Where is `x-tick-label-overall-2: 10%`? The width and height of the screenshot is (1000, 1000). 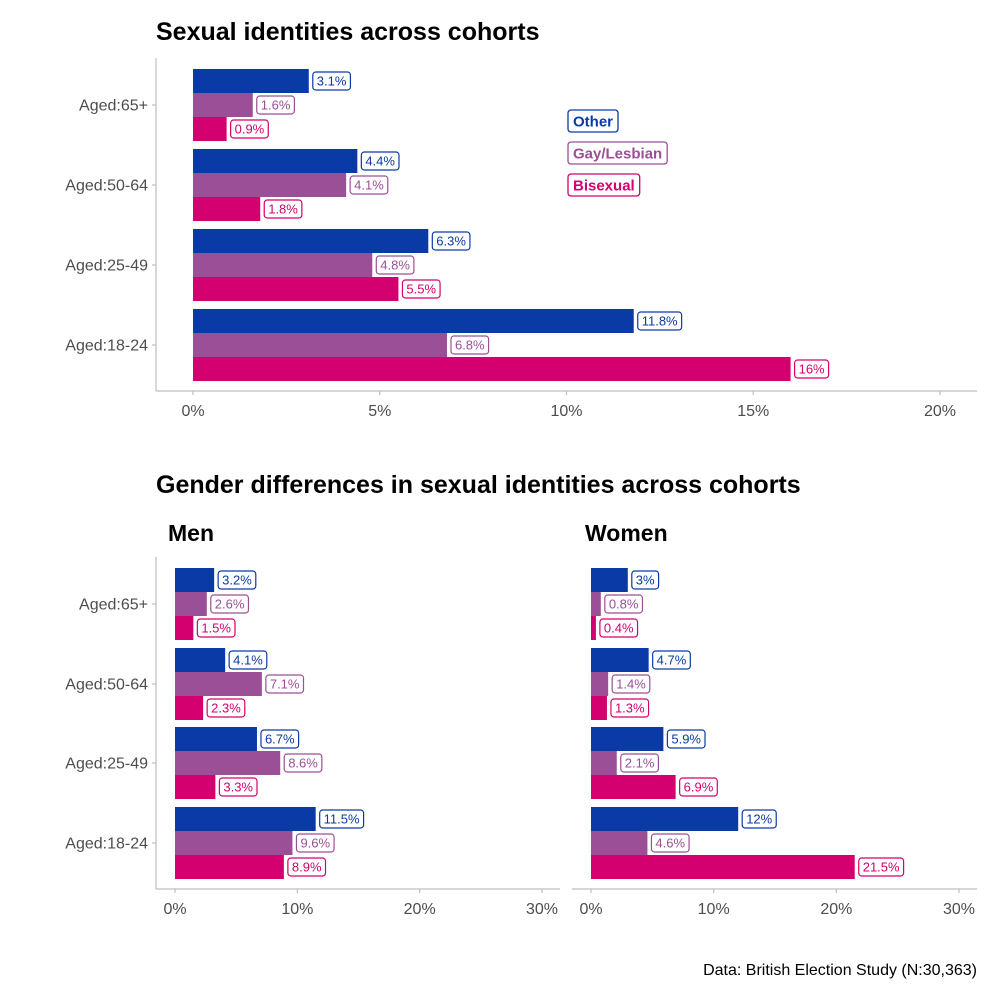 x-tick-label-overall-2: 10% is located at coordinates (566, 411).